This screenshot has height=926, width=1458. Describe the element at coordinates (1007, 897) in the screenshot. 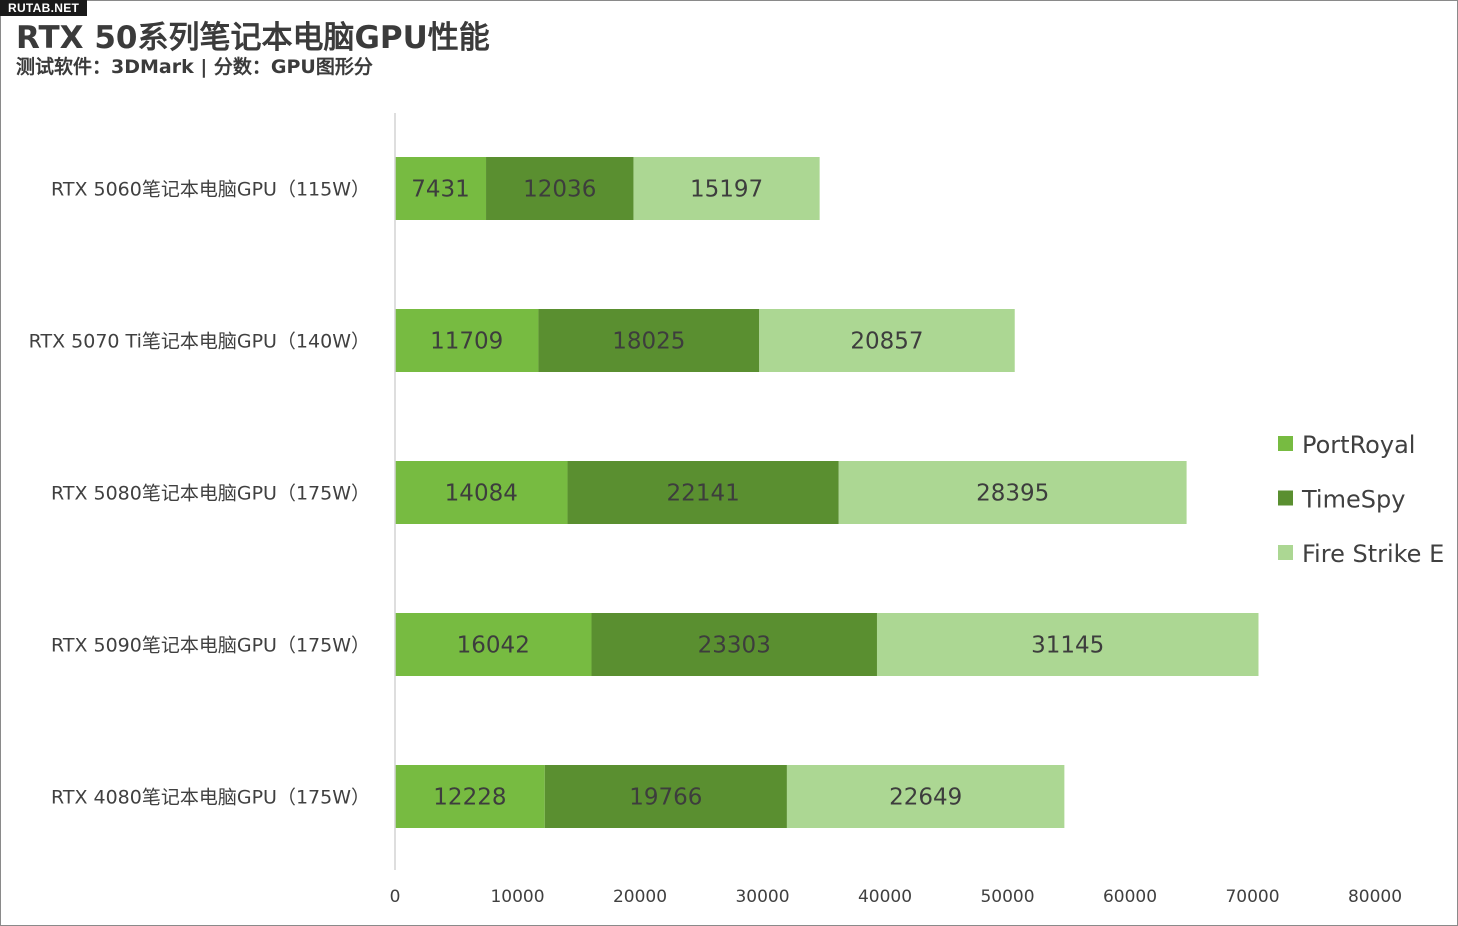

I see `x-tick-label: 50000` at that location.